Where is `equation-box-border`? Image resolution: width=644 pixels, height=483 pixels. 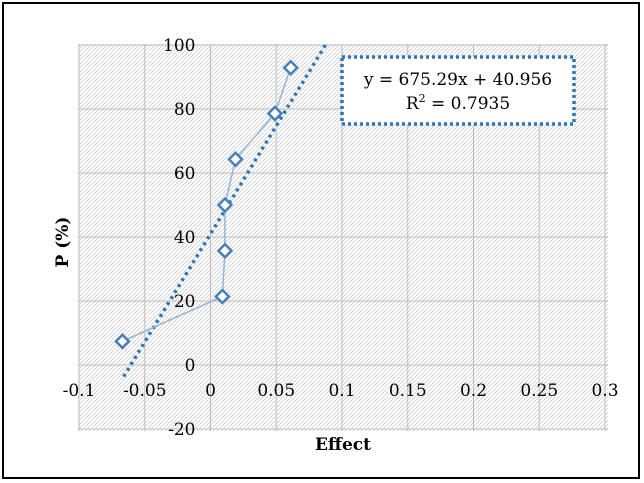
equation-box-border is located at coordinates (458, 90).